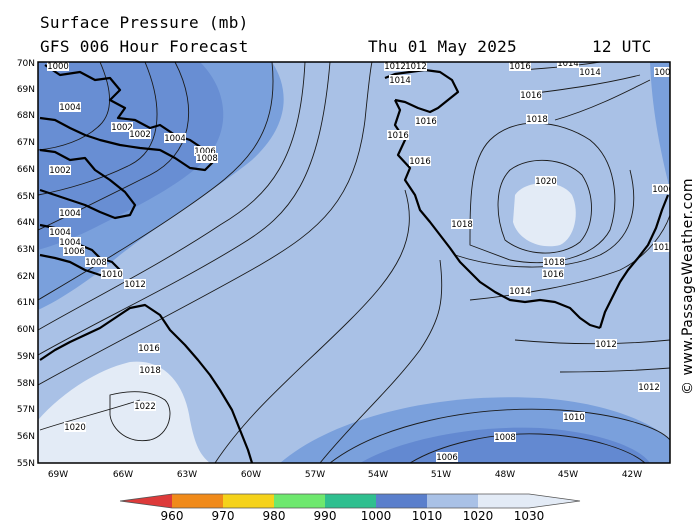  I want to click on coastline-greenland-west, so click(497, 214).